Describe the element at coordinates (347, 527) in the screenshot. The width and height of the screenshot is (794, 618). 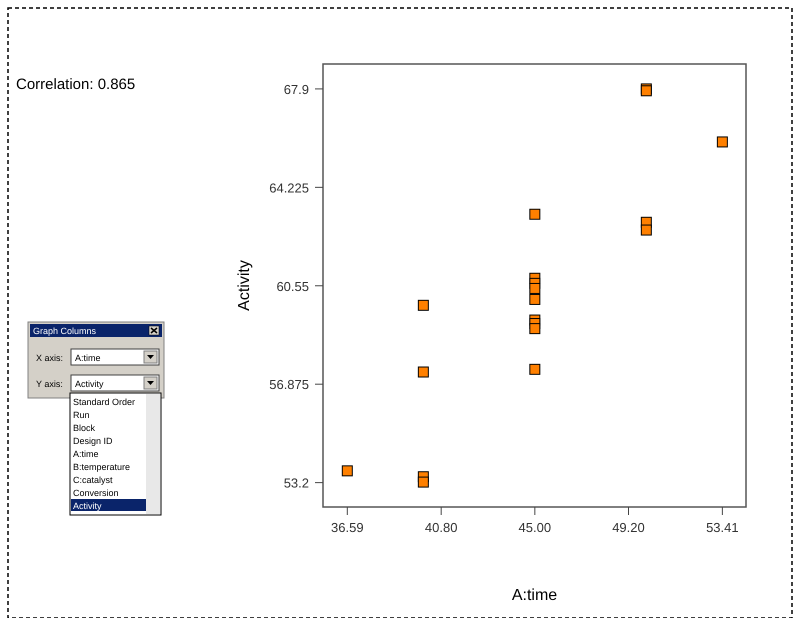
I see `x-tick-label: 36.59` at that location.